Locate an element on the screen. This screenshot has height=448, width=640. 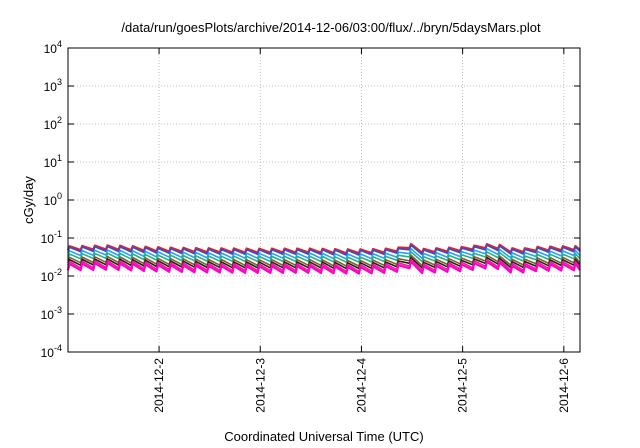
y-tick-exponent: -4 is located at coordinates (58, 348).